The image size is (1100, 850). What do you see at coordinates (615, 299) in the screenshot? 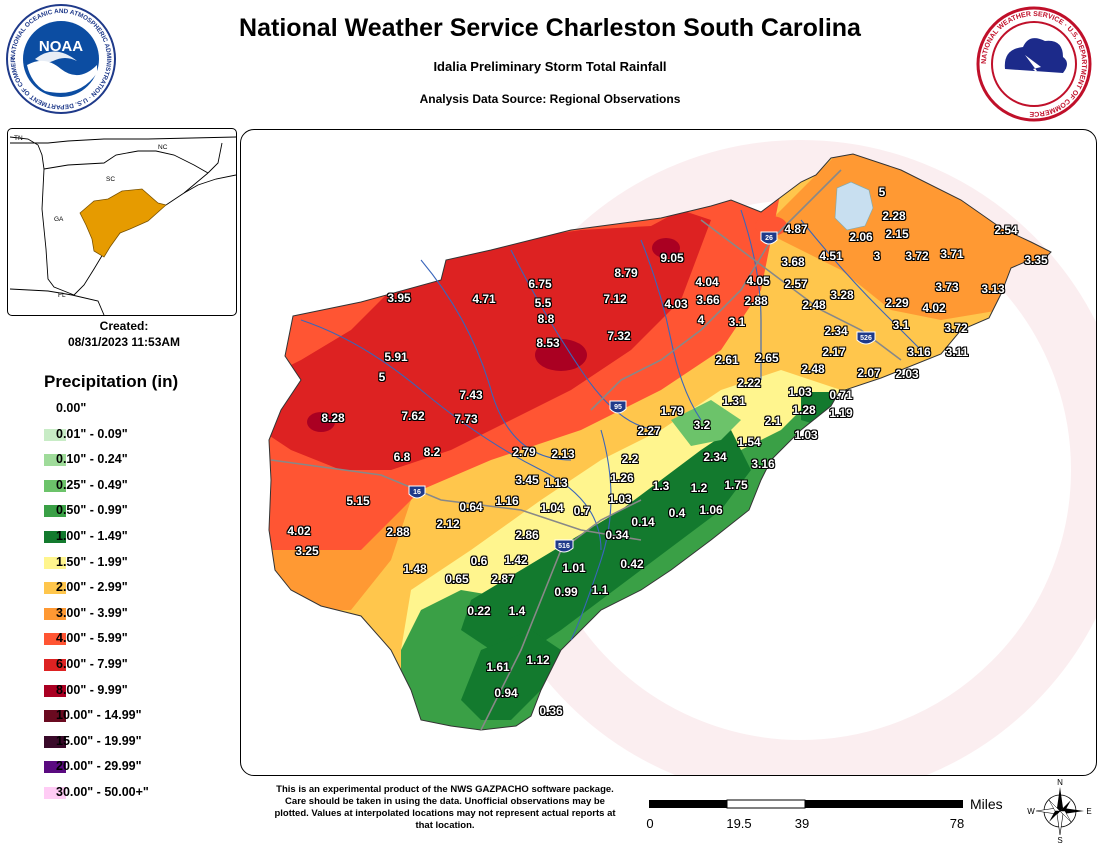
I see `rainfall-observation: 7.12` at bounding box center [615, 299].